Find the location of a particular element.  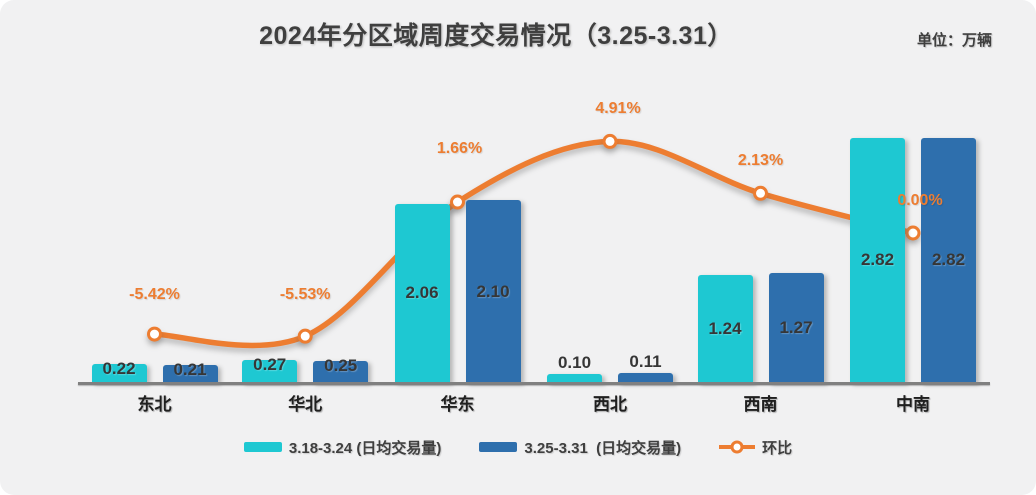

unit-label: 单位：万辆 is located at coordinates (954, 40).